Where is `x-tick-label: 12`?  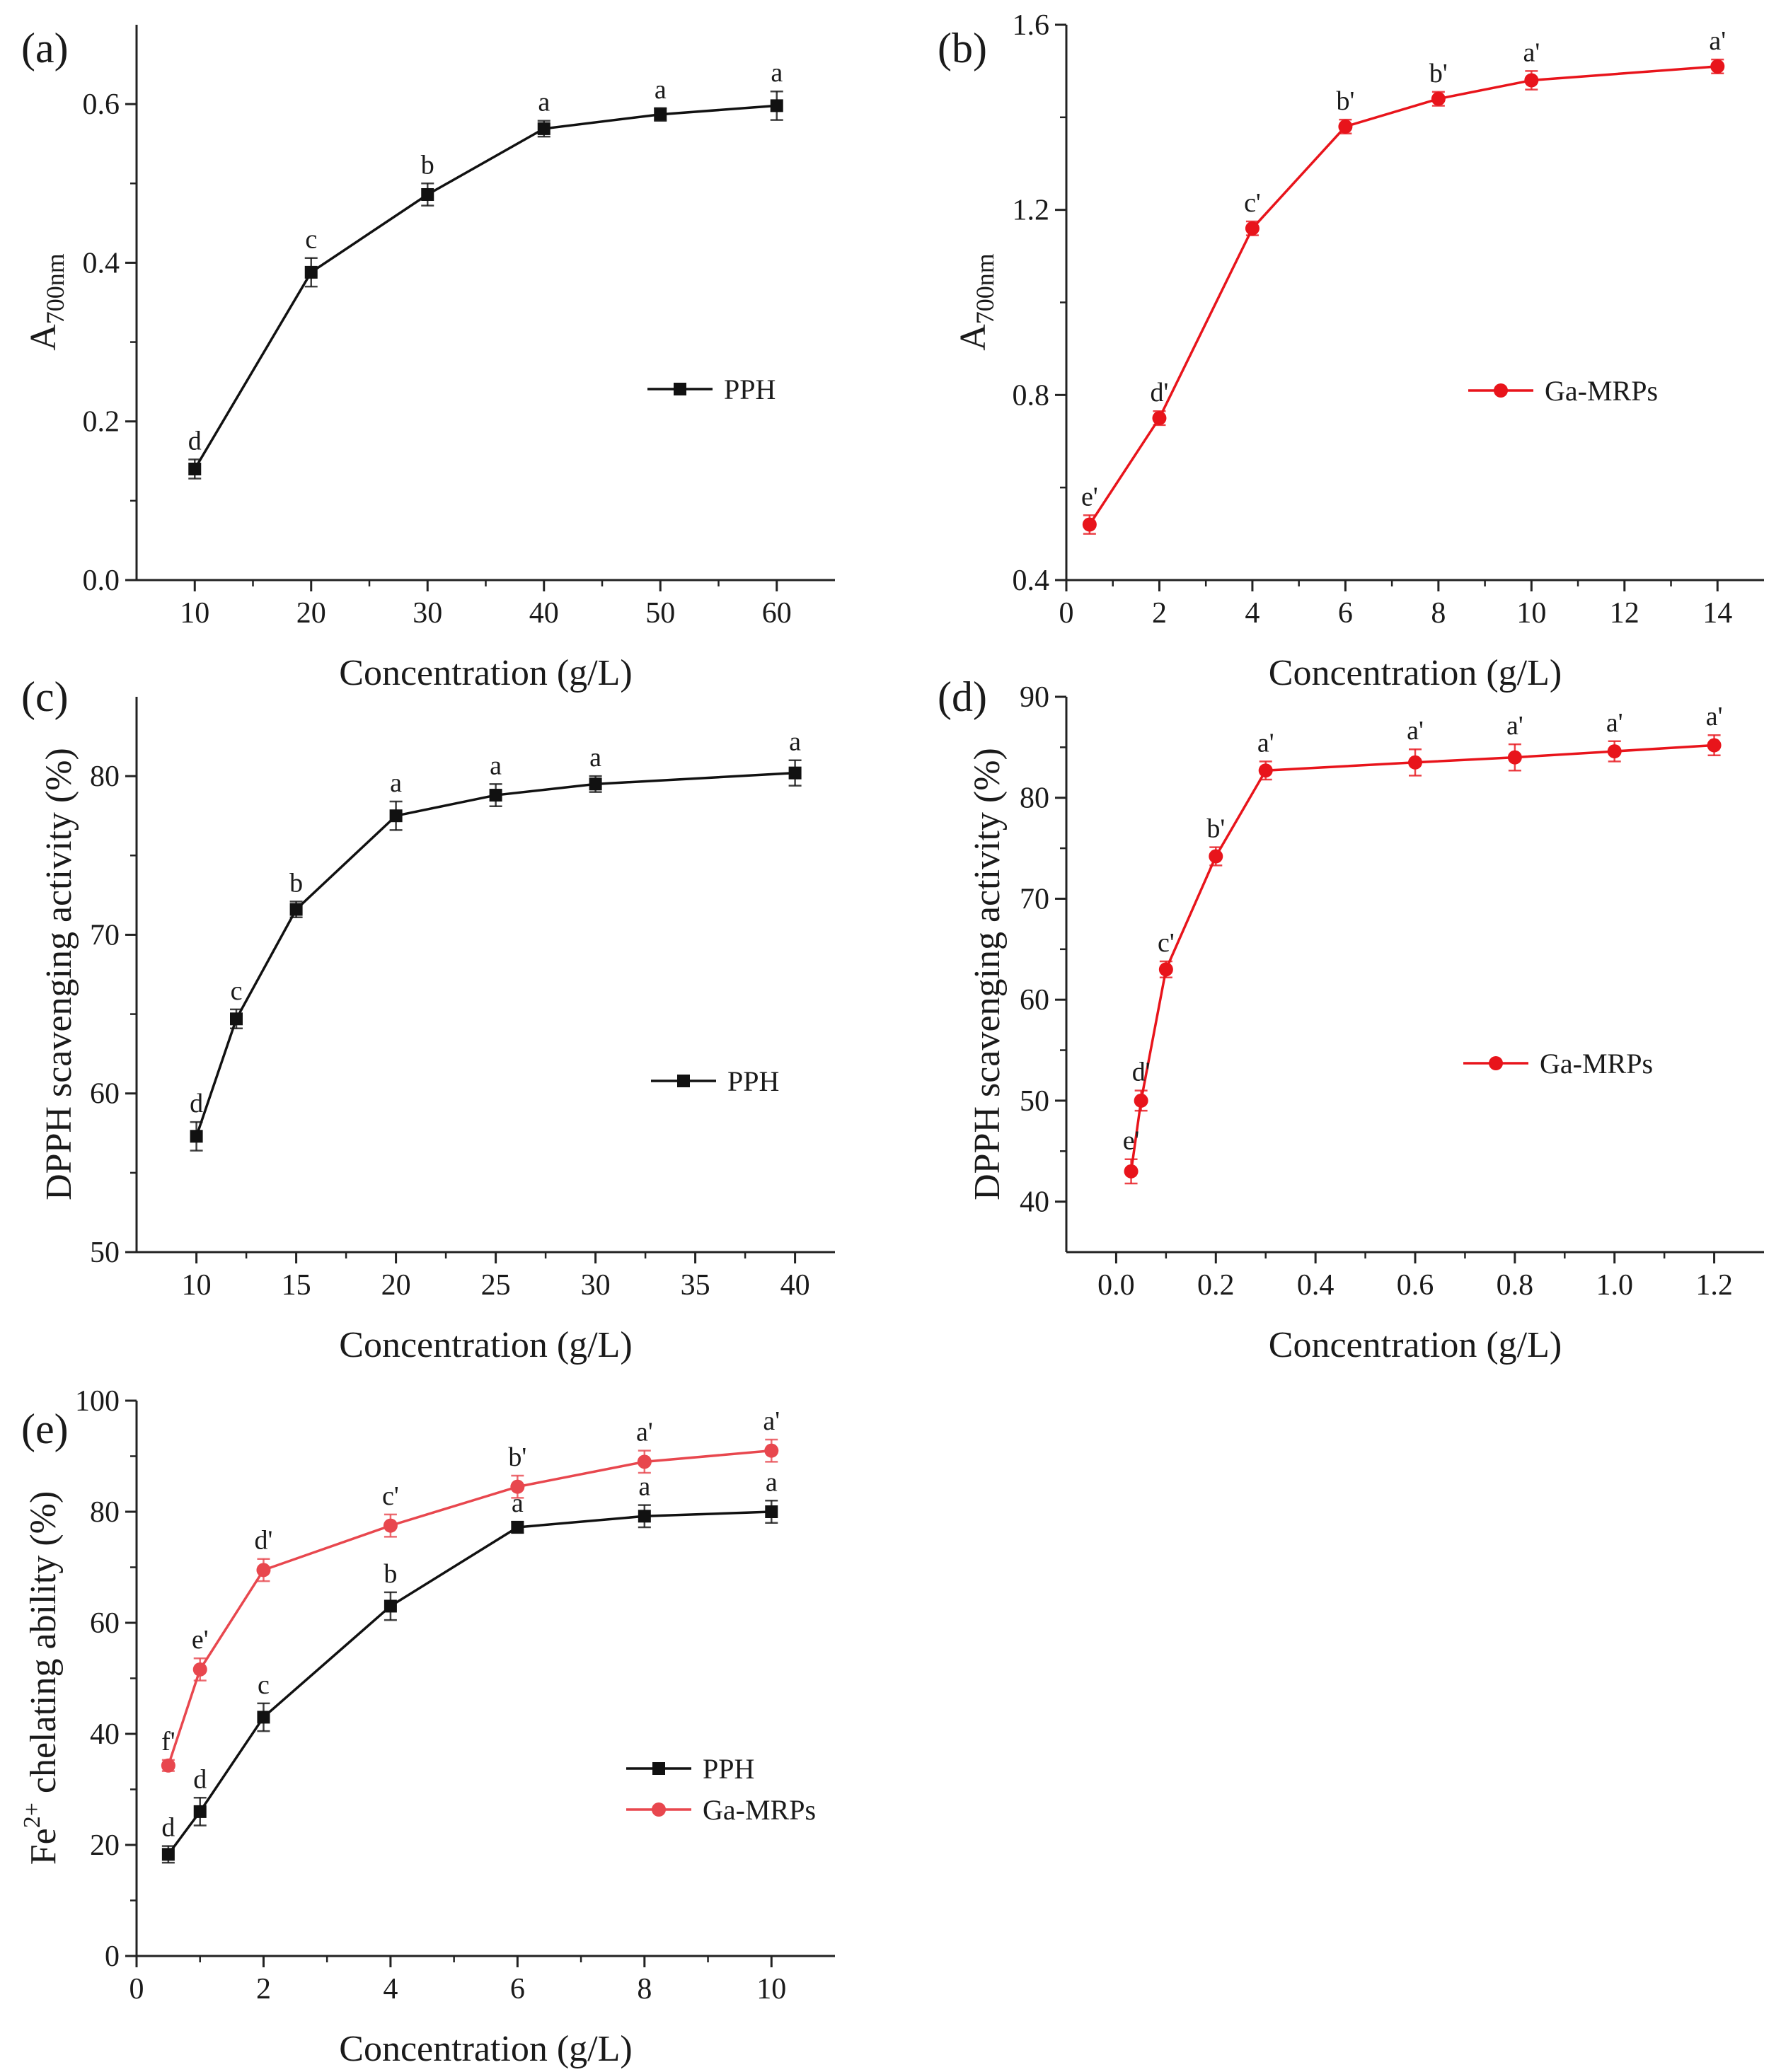 x-tick-label: 12 is located at coordinates (1624, 613).